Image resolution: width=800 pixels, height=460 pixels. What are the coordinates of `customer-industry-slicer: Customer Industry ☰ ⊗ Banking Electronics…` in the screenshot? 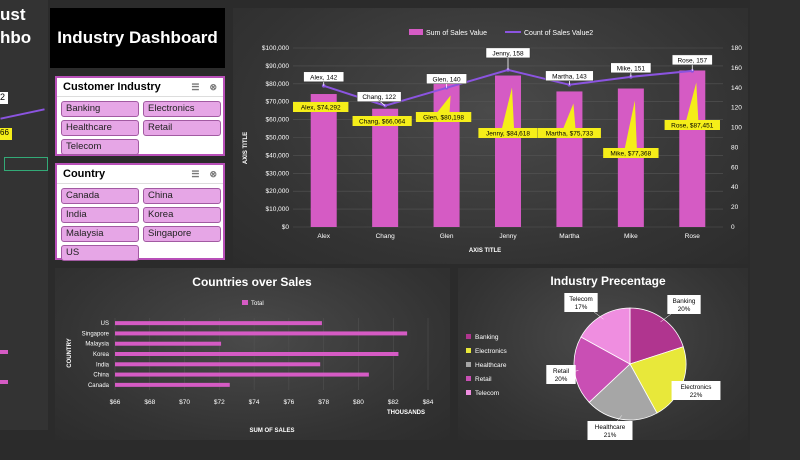 It's located at (140, 116).